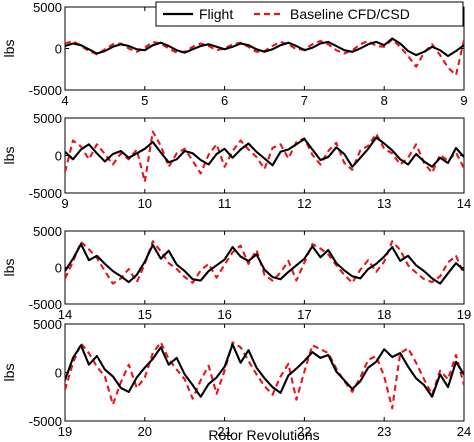  I want to click on x-tick-label: 5, so click(144, 100).